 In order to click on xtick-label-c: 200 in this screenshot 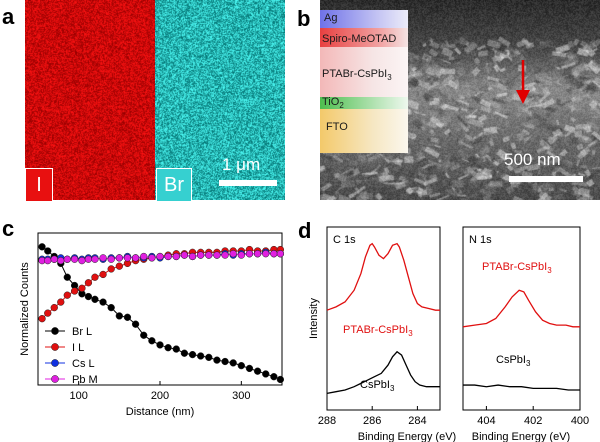, I will do `click(160, 396)`.